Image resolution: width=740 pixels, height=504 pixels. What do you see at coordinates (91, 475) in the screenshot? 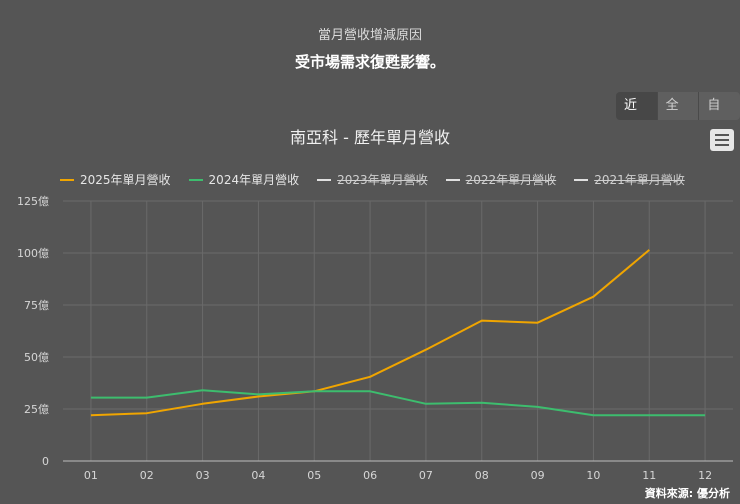
I see `x-tick-label: 01` at bounding box center [91, 475].